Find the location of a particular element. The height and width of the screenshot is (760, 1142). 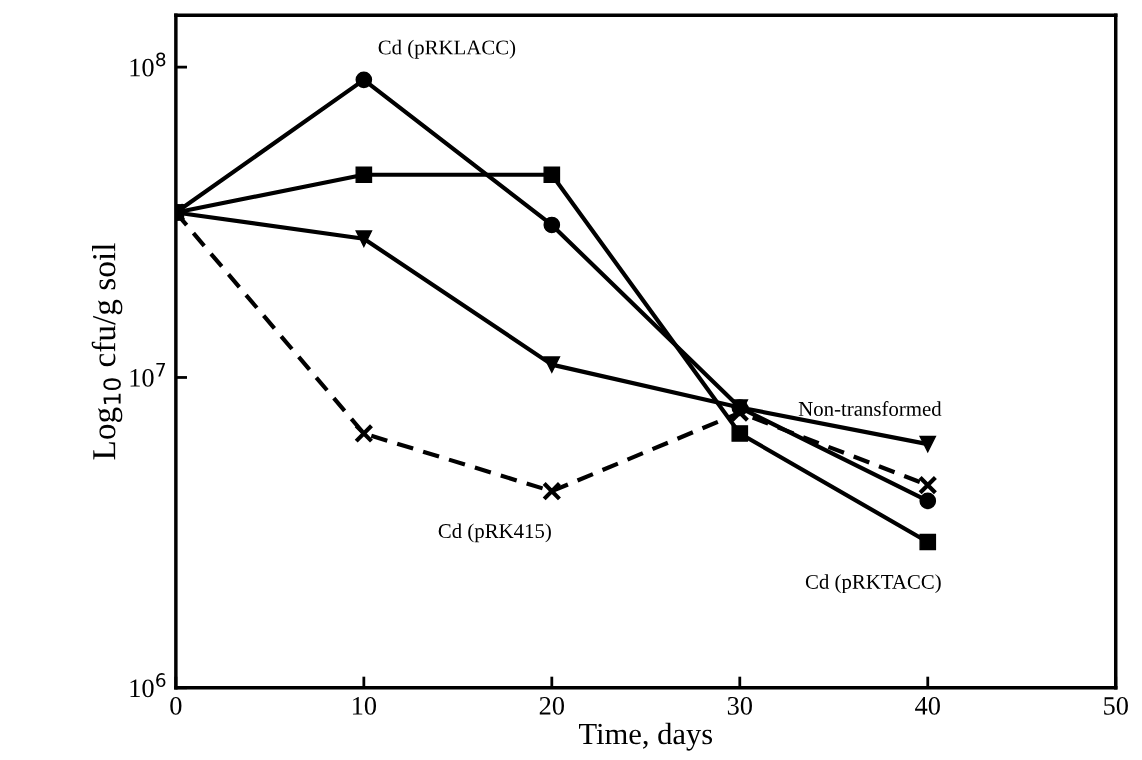

x-tick-label: 40 is located at coordinates (927, 705).